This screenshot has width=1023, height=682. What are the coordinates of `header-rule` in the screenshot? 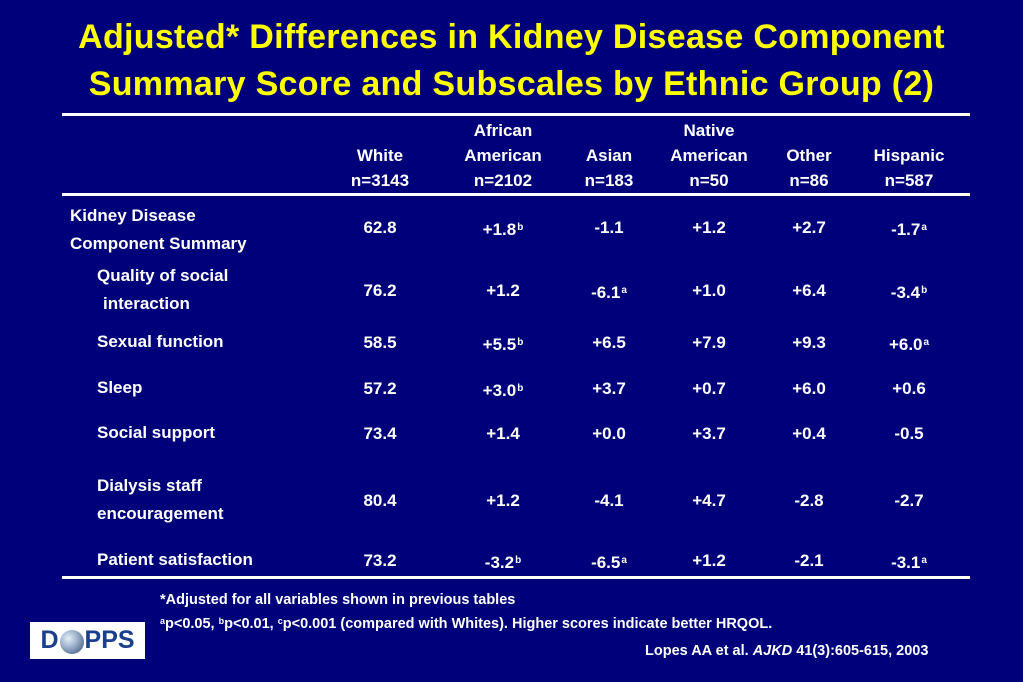 It's located at (516, 194).